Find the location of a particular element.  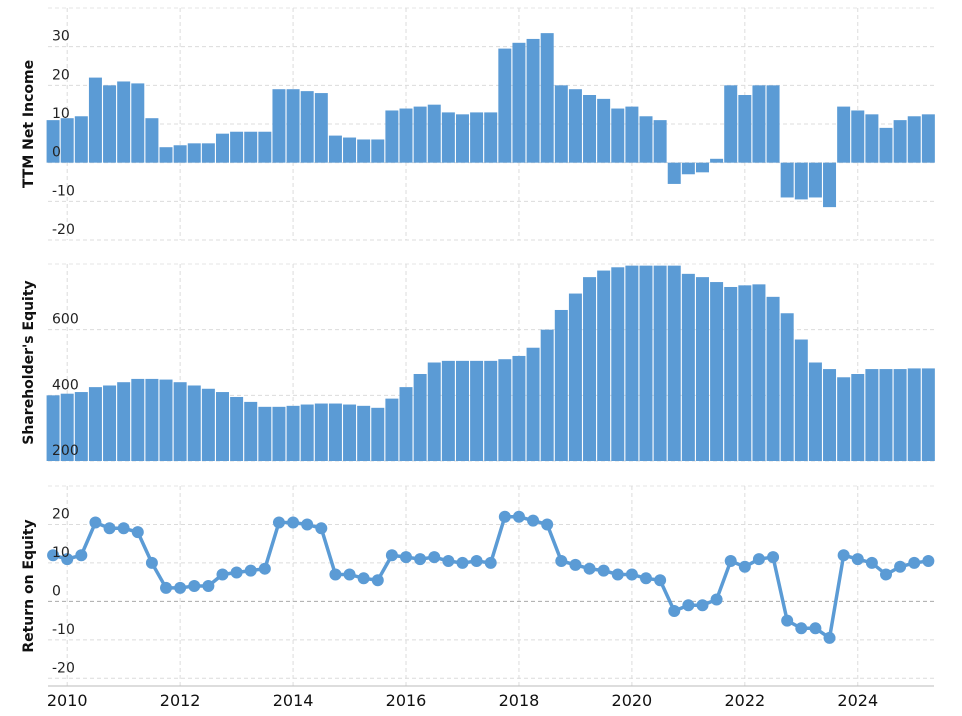

y-tick-label: 10 is located at coordinates (61, 114).